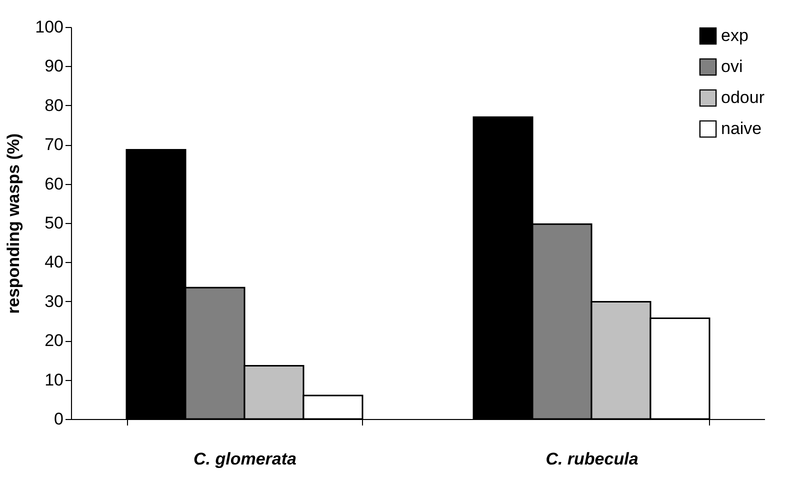 The image size is (808, 479). What do you see at coordinates (54, 66) in the screenshot?
I see `y-tick-label: 90` at bounding box center [54, 66].